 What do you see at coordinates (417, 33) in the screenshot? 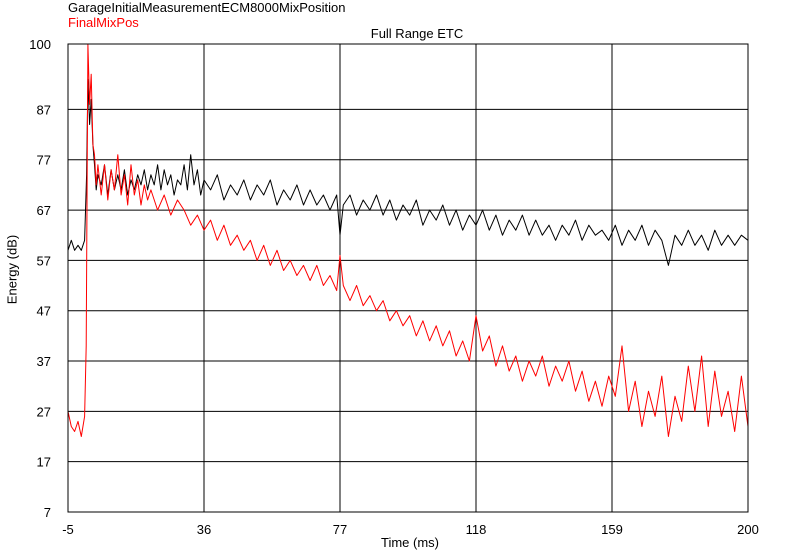
I see `chart-title: Full Range ETC` at bounding box center [417, 33].